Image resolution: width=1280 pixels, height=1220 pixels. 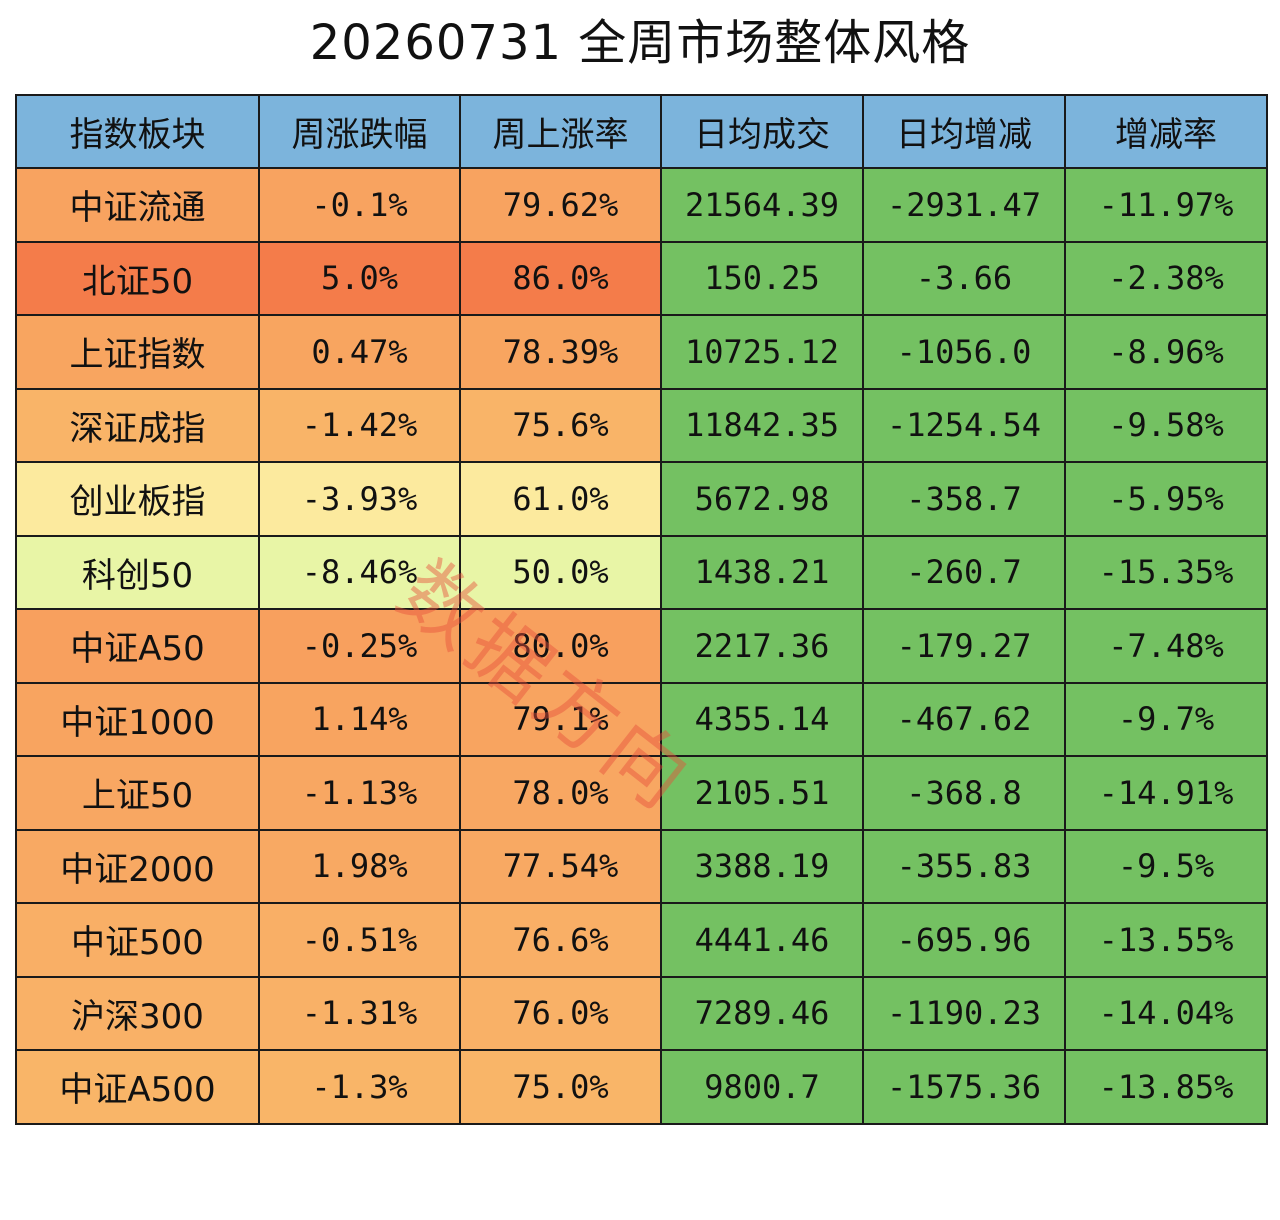 I want to click on column-header-weekly-change: 周涨跌幅, so click(x=359, y=131).